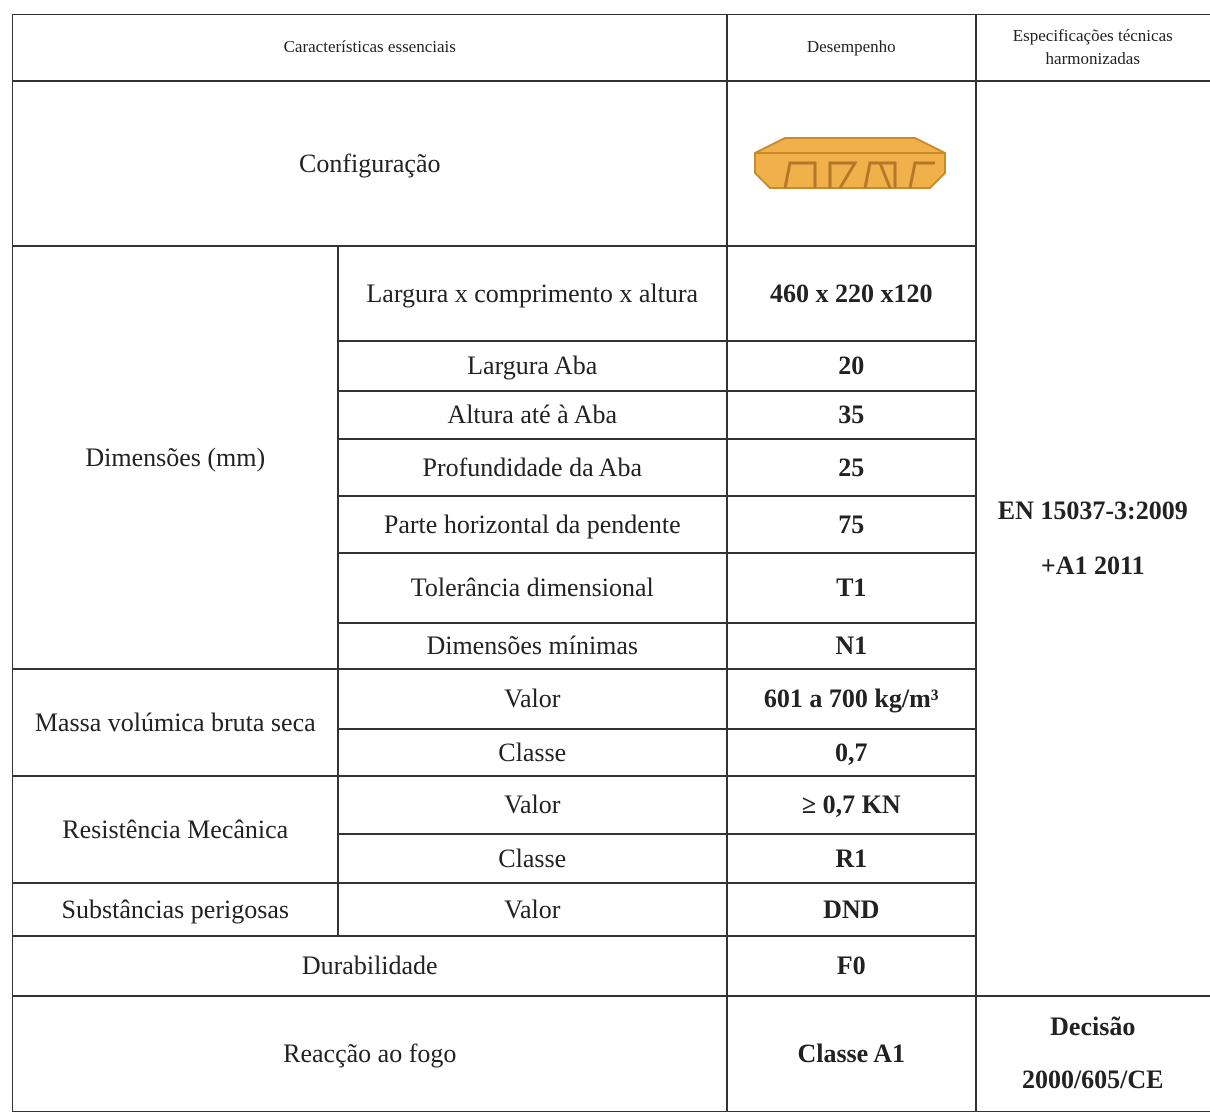 This screenshot has width=1210, height=1114. I want to click on value-cell-text: F0, so click(851, 966).